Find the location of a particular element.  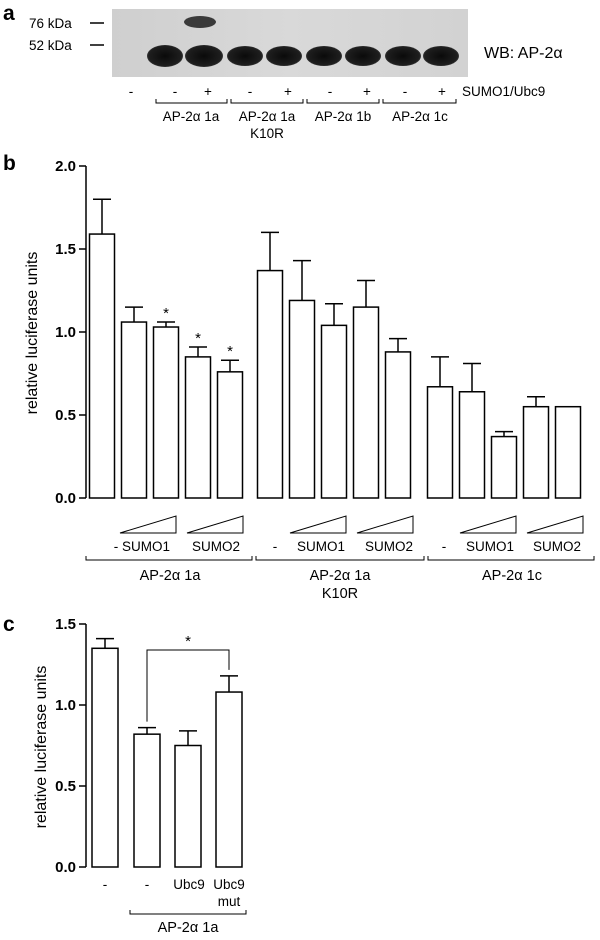

blot-image is located at coordinates (290, 43).